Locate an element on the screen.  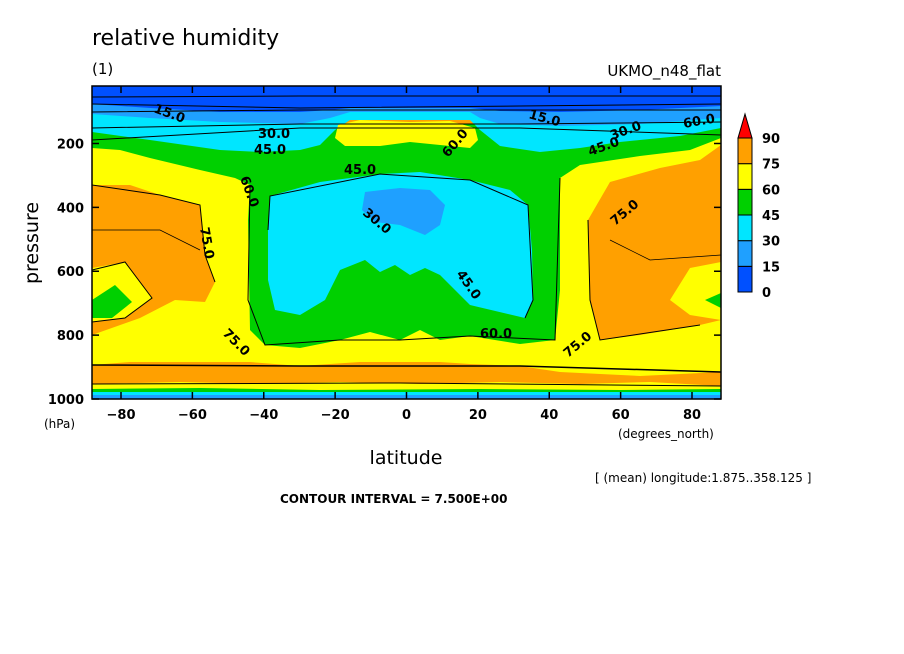
contour-interval: CONTOUR INTERVAL = 7.500E+00 is located at coordinates (393, 499).